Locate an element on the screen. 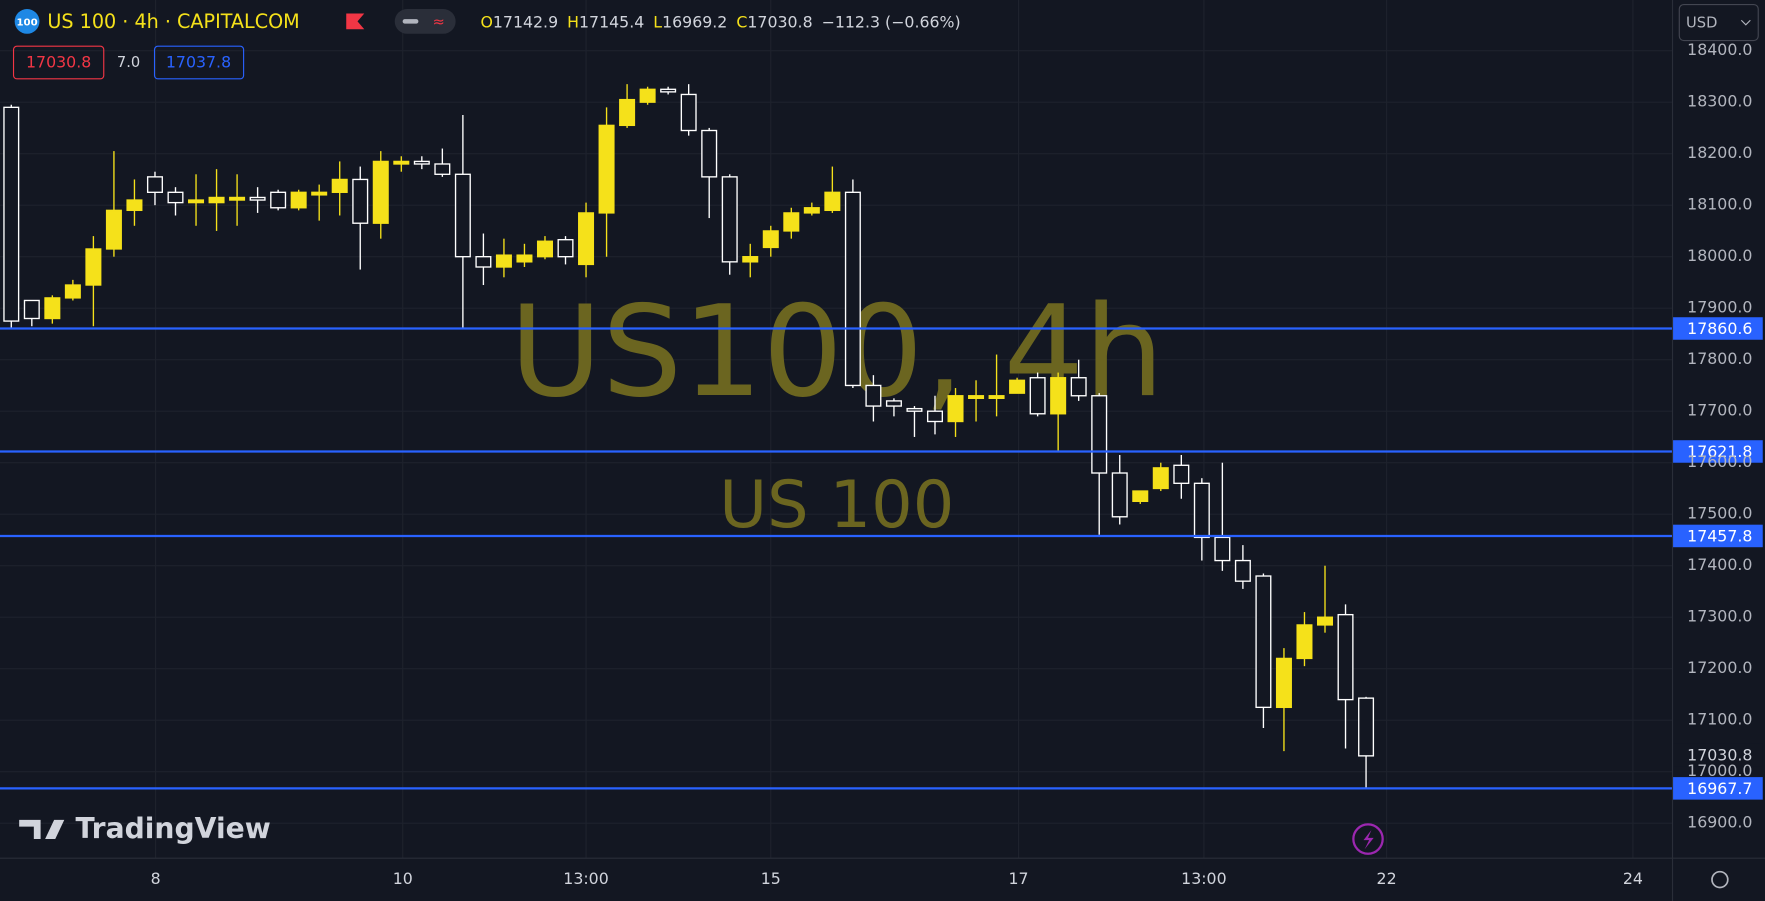 The image size is (1765, 901). x-tick-label: 17 is located at coordinates (1018, 878).